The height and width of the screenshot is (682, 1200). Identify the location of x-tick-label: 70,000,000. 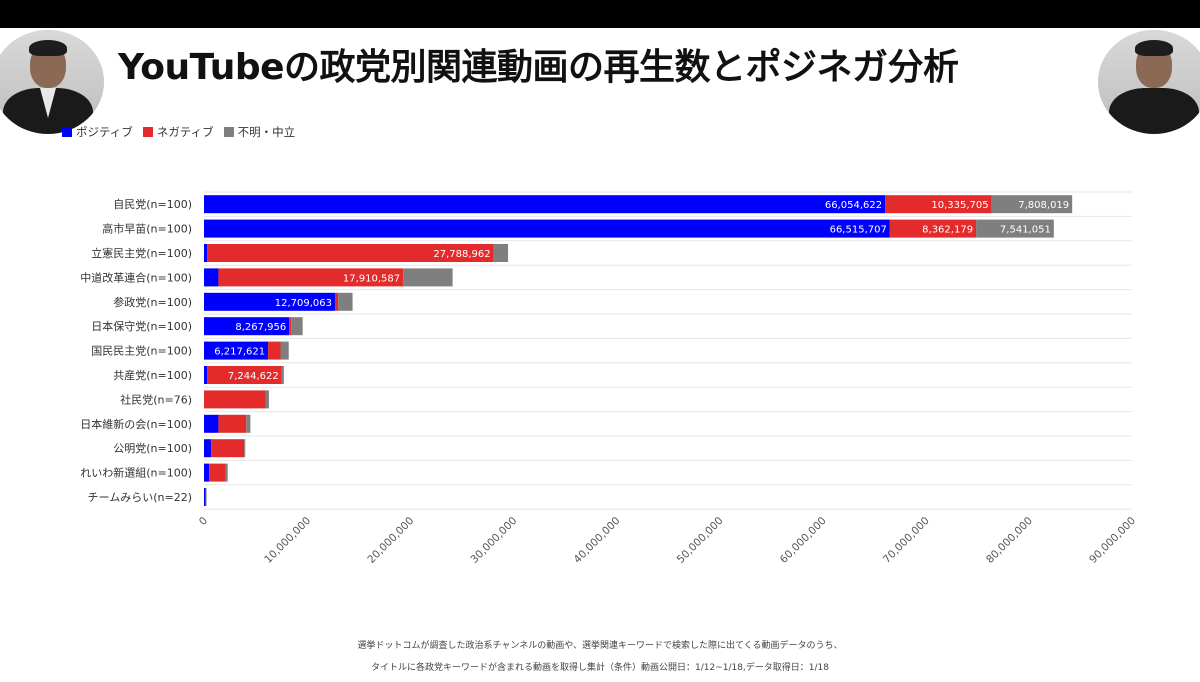
(906, 540).